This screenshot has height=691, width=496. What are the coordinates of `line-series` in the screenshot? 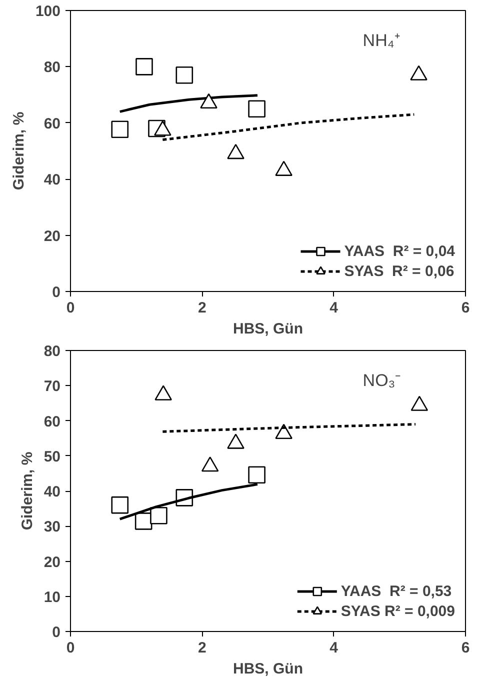 It's located at (188, 103).